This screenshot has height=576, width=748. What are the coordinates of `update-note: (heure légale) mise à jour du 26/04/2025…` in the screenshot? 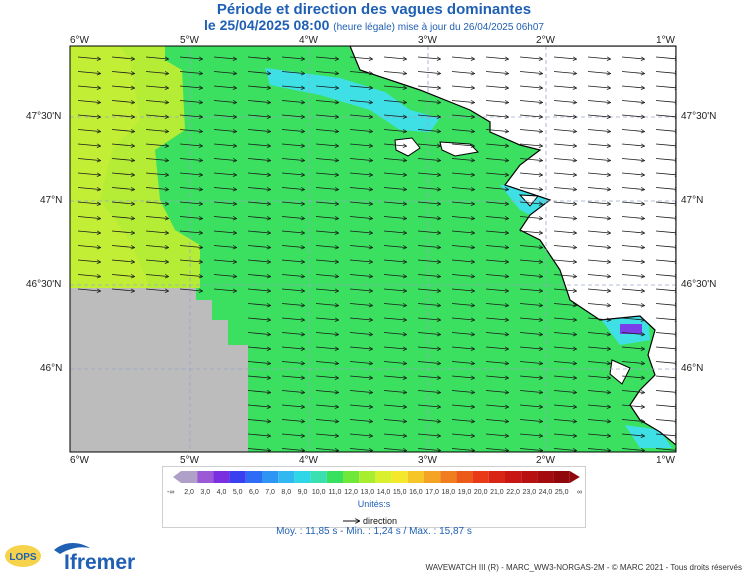 It's located at (438, 27).